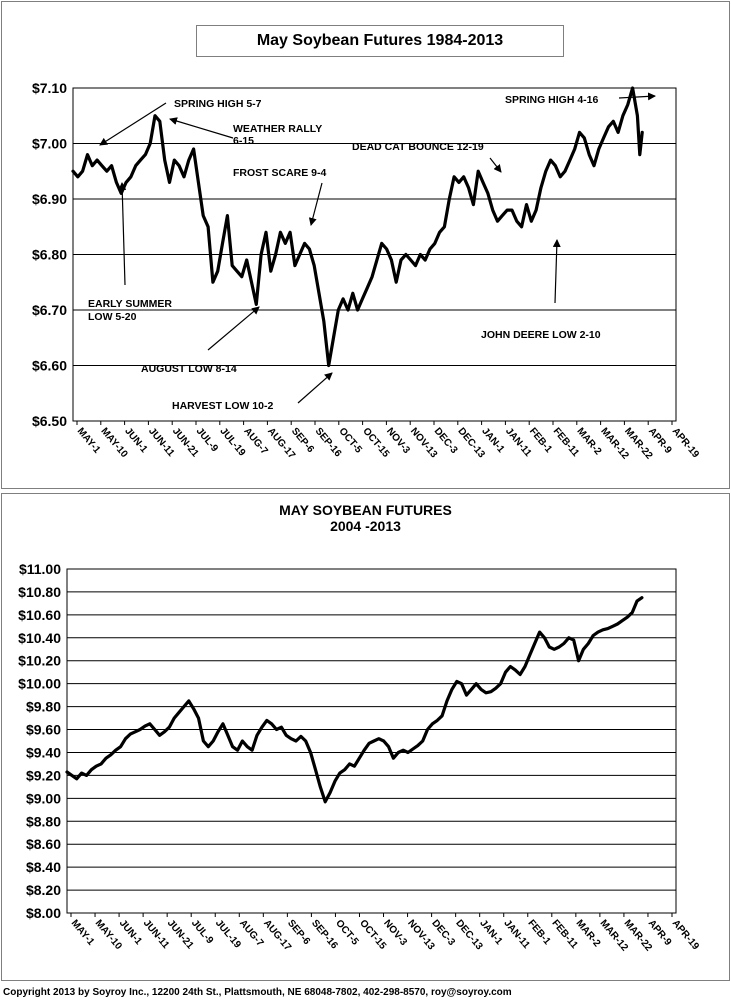  Describe the element at coordinates (43, 752) in the screenshot. I see `y-tick-label: $9.40` at that location.